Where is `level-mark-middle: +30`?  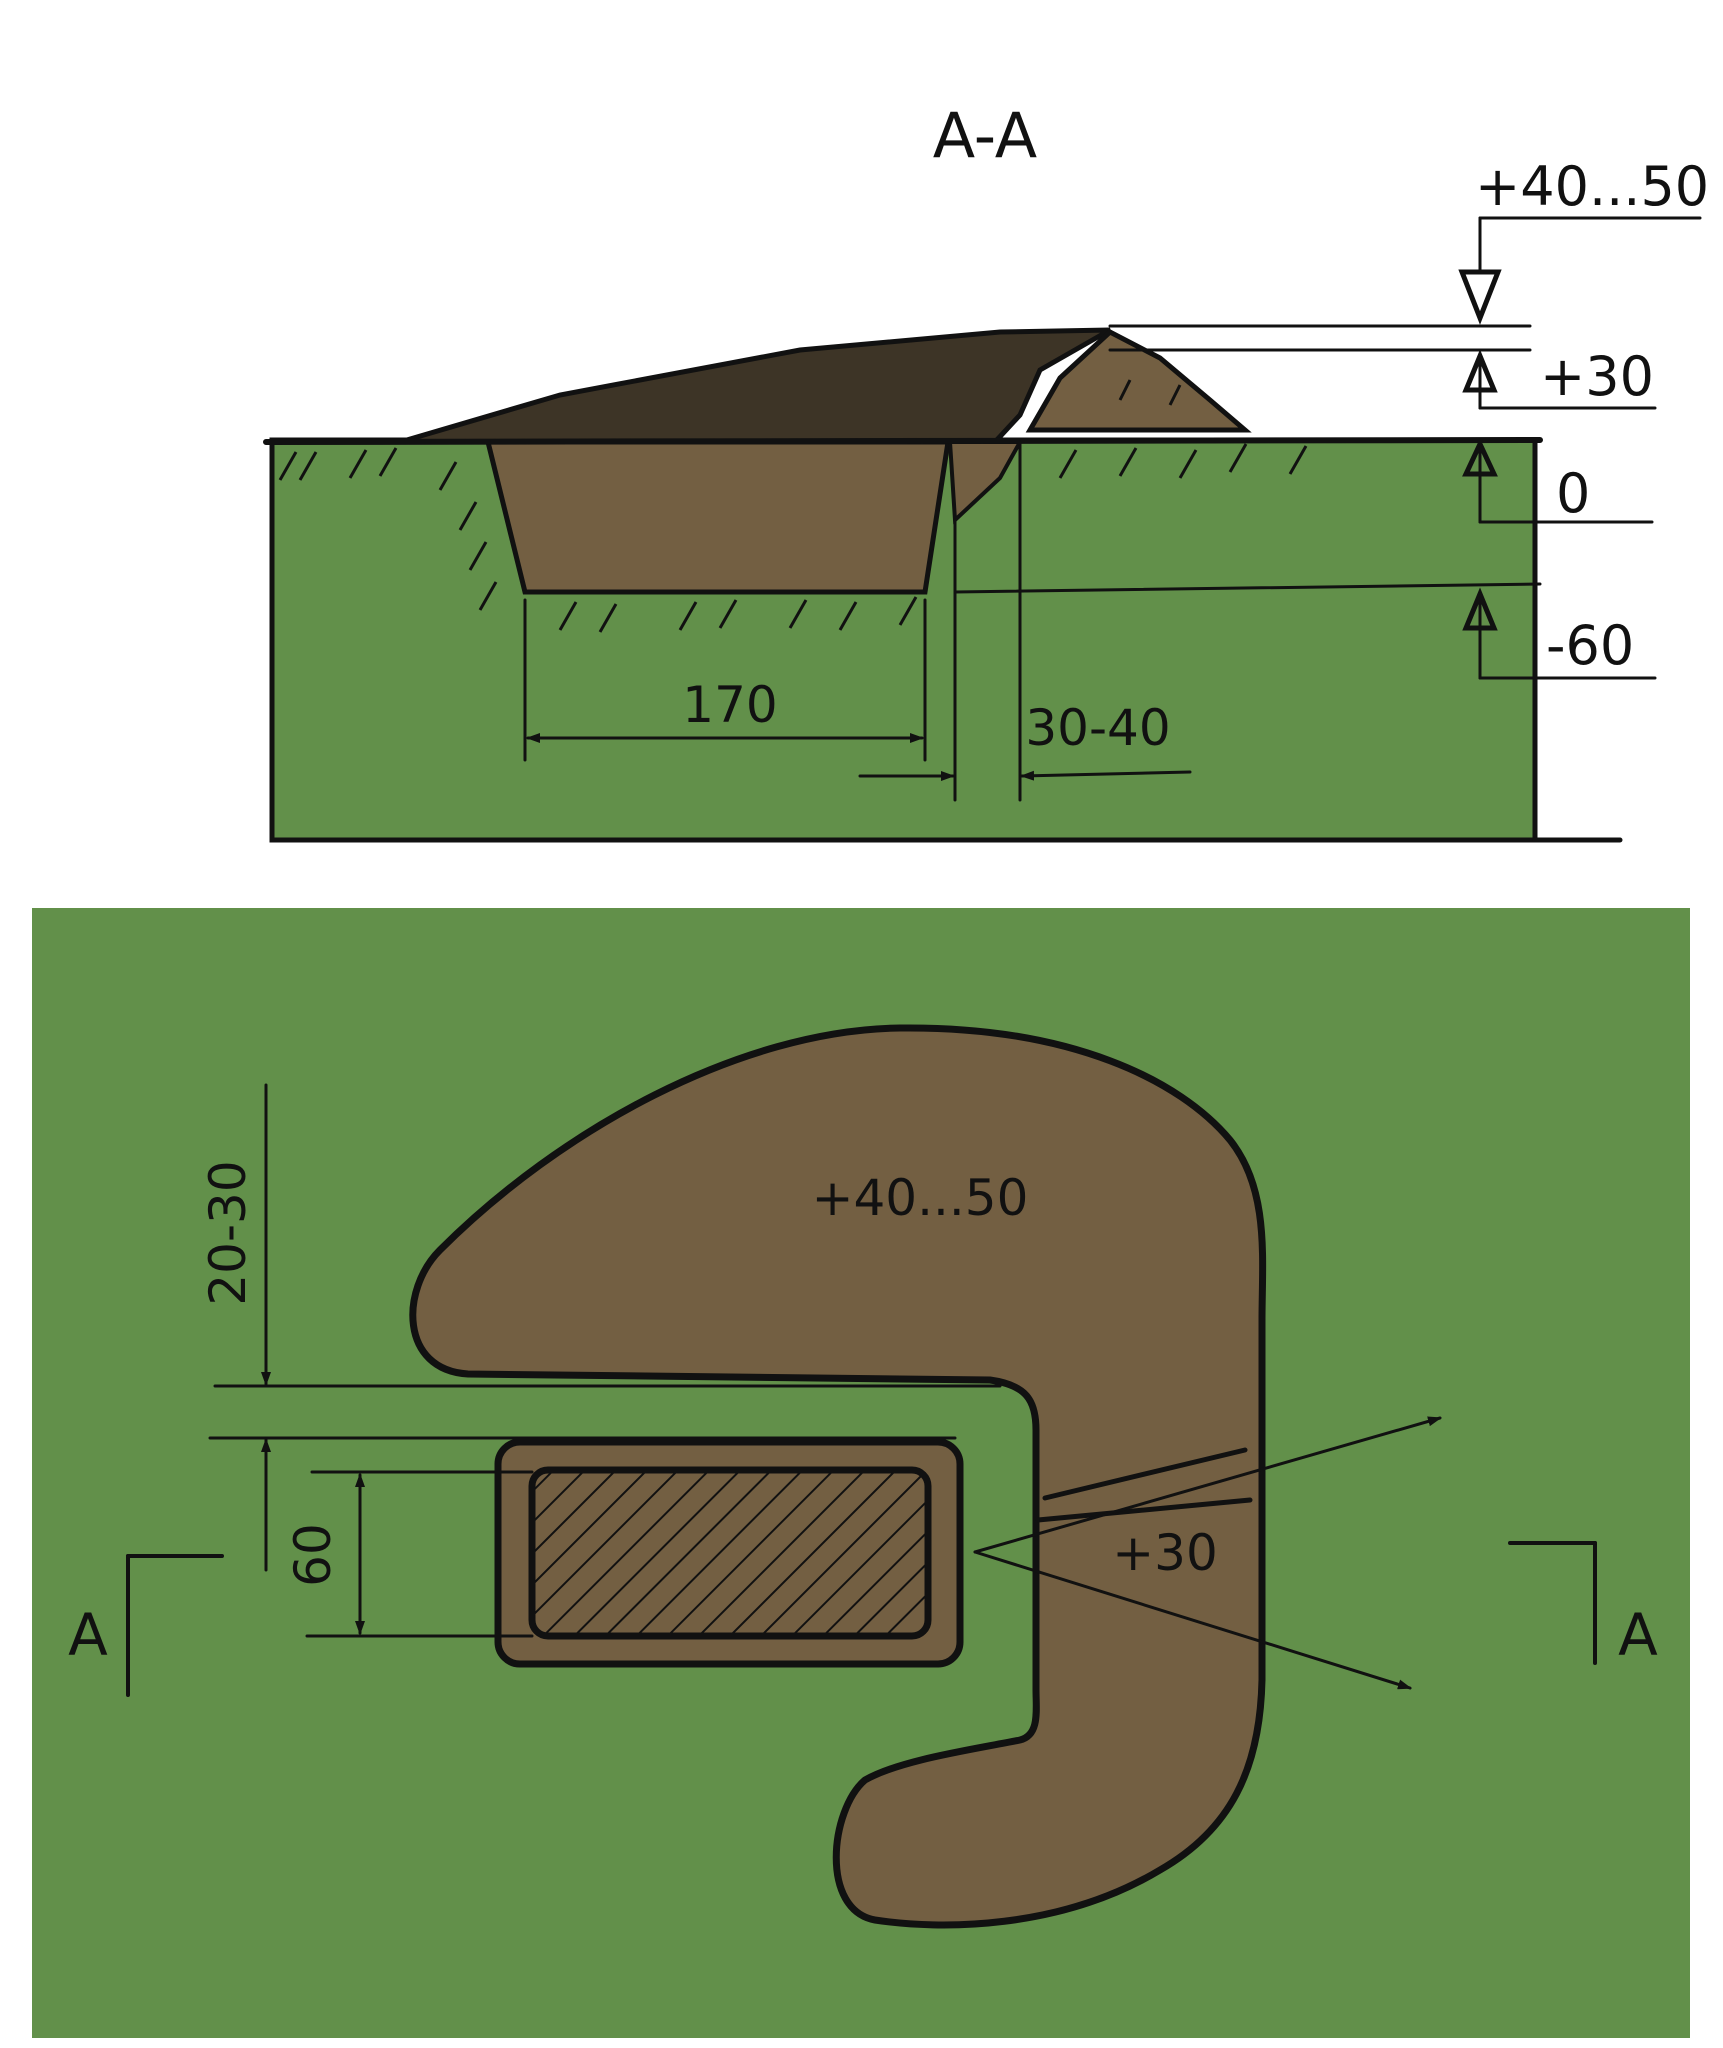
level-mark-middle: +30 is located at coordinates (1559, 377).